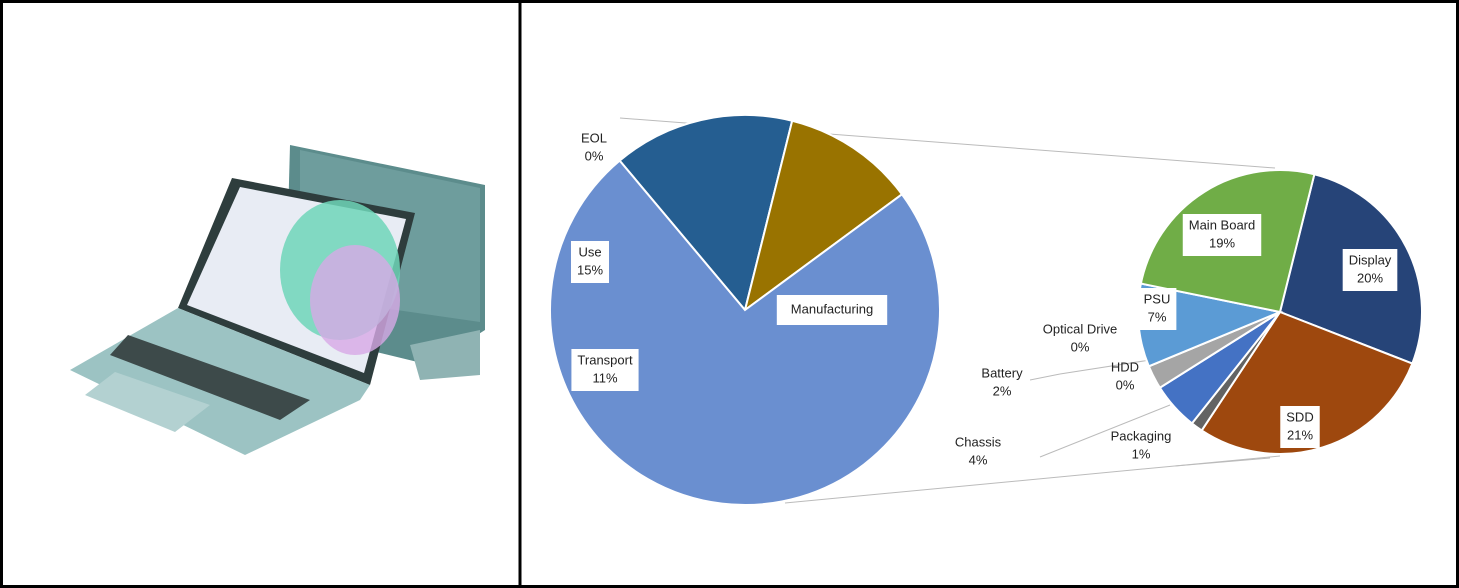 The height and width of the screenshot is (588, 1459). Describe the element at coordinates (589, 251) in the screenshot. I see `slice-label: Use` at that location.